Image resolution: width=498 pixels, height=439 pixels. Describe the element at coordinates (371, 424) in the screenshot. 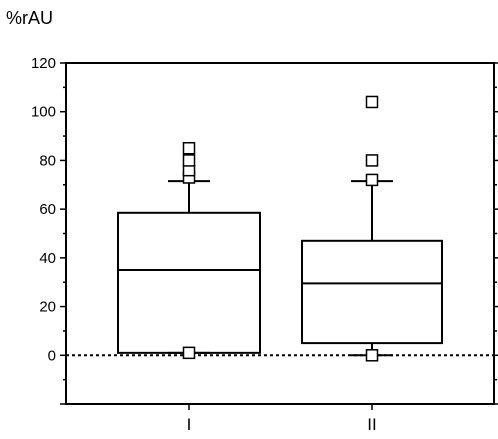

I see `x-tick-label: II` at that location.